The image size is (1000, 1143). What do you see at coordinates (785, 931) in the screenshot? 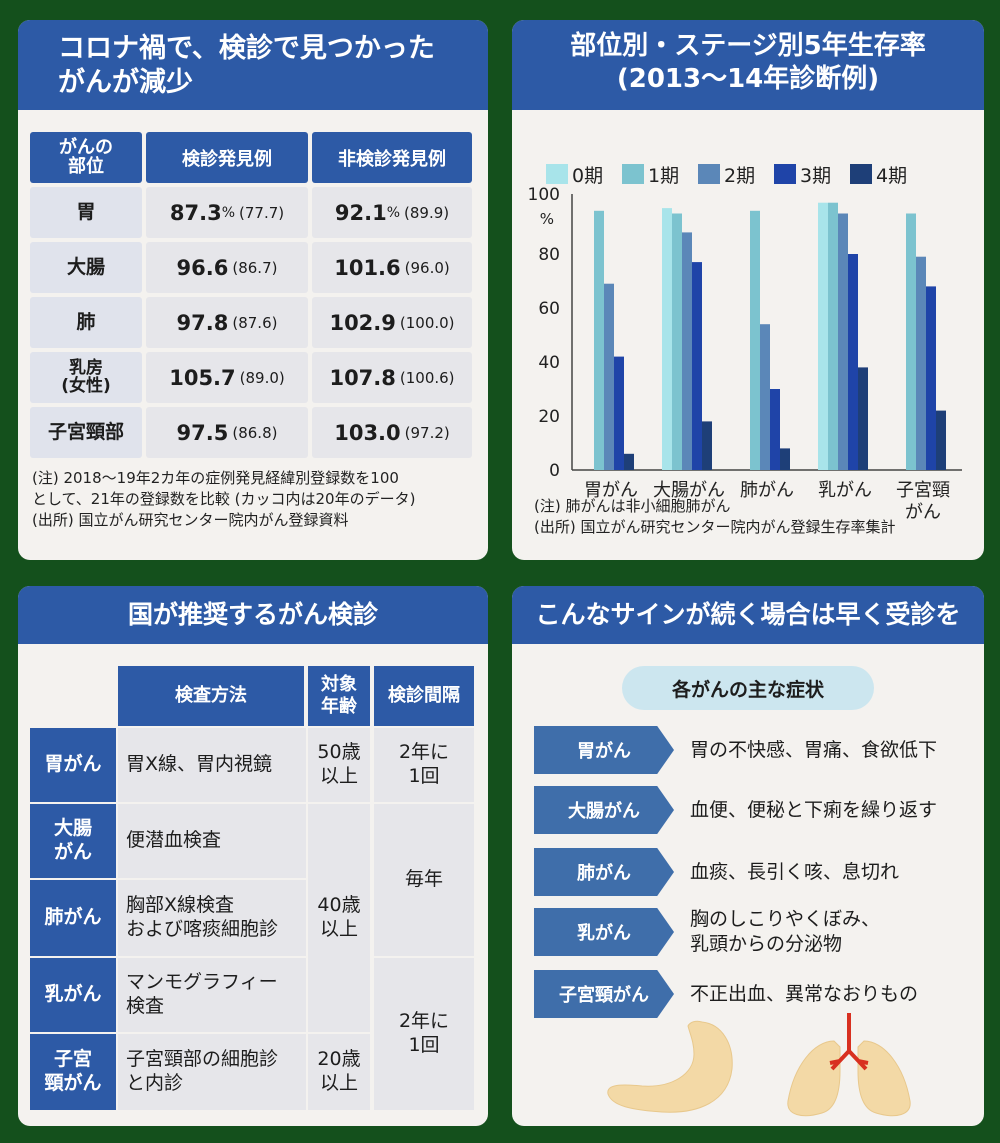
I see `symptom-text: 胸のしこりやくぼみ、 乳頭からの分泌物` at bounding box center [785, 931].